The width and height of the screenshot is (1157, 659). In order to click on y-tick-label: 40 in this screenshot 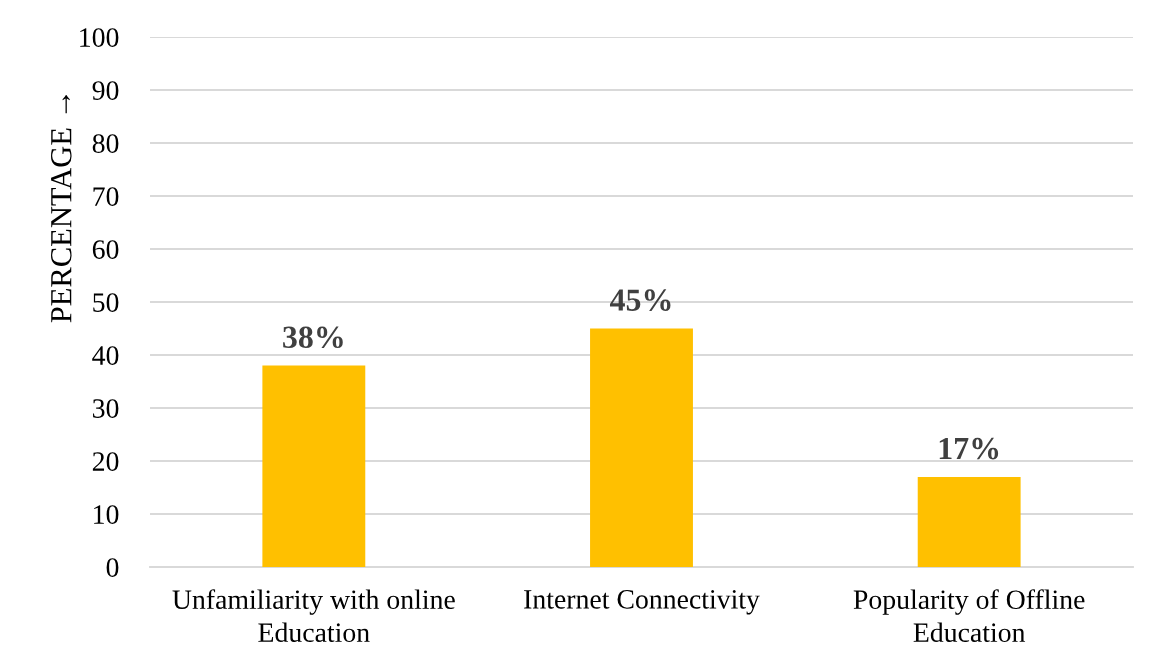, I will do `click(105, 355)`.